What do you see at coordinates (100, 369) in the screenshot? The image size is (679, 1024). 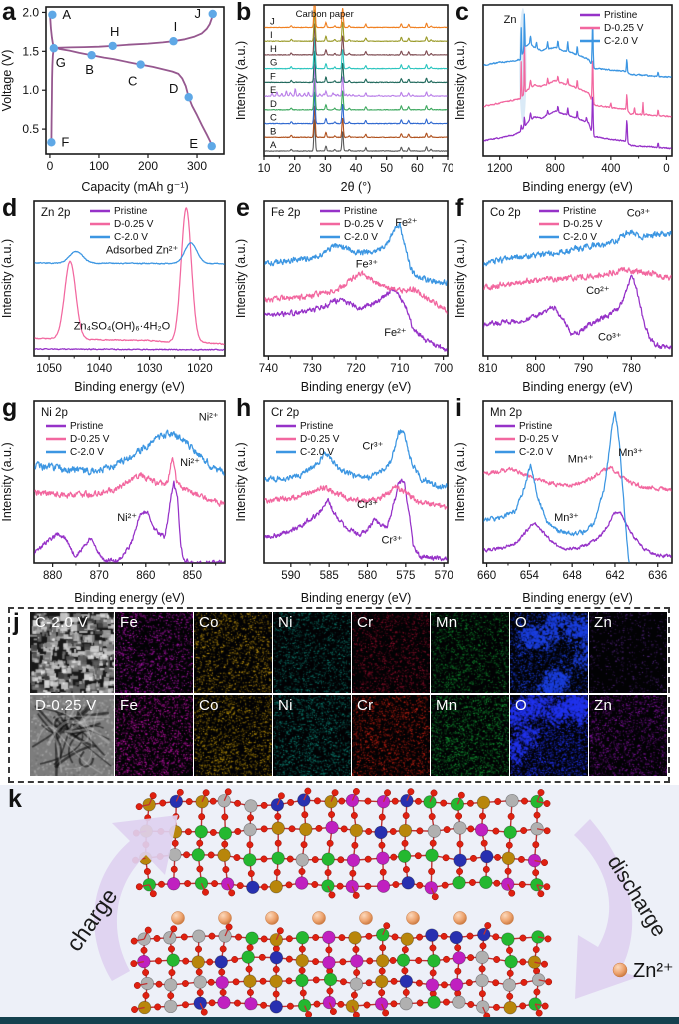 I see `x-tick-label: 1040` at bounding box center [100, 369].